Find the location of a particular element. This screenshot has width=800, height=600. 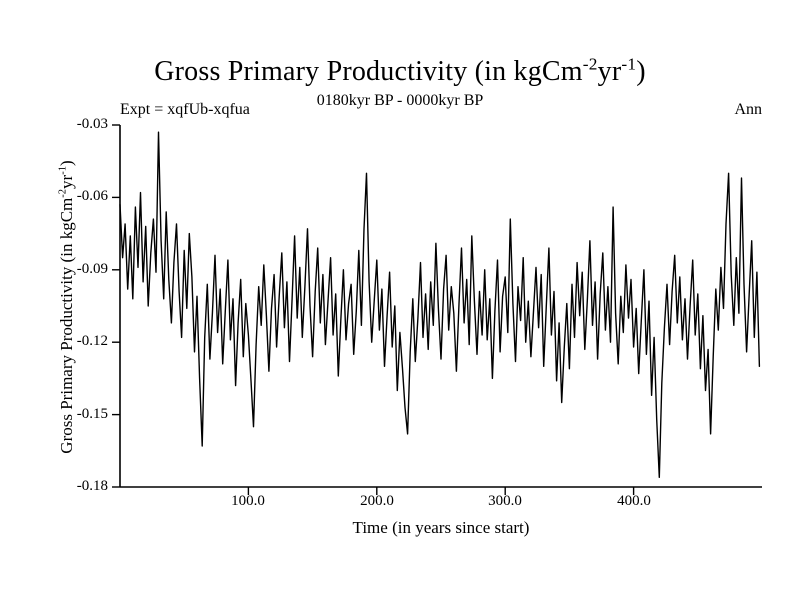

x-axis-title: Time (in years since start) is located at coordinates (441, 527).